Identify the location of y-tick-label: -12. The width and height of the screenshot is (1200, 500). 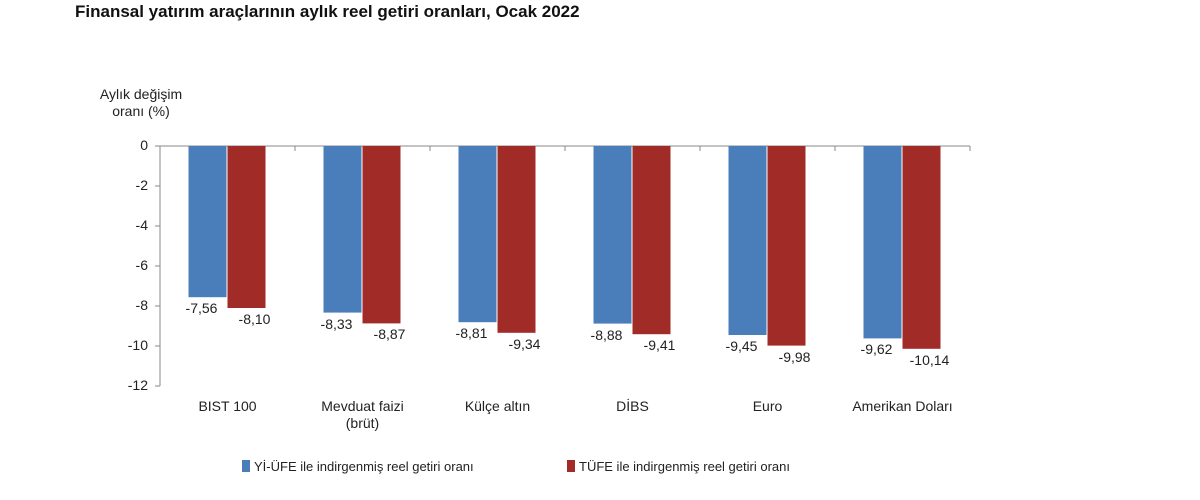
(137, 385).